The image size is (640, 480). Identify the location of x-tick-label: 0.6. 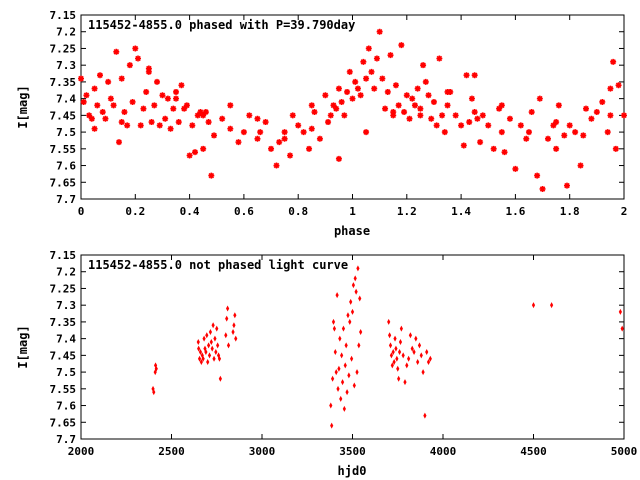
(244, 211).